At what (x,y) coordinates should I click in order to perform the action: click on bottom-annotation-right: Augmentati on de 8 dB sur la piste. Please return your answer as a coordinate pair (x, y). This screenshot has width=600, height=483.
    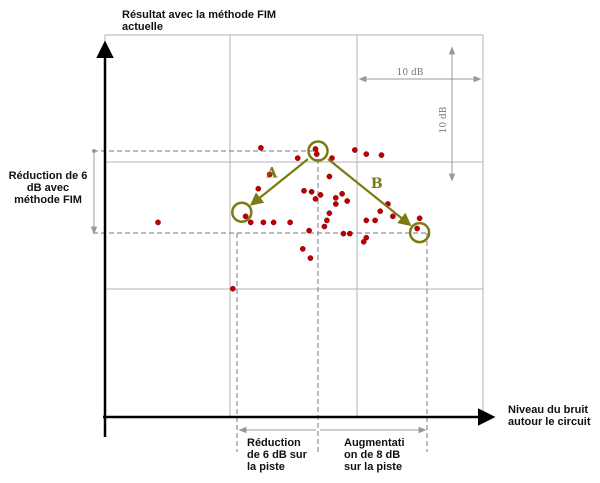
    Looking at the image, I should click on (374, 455).